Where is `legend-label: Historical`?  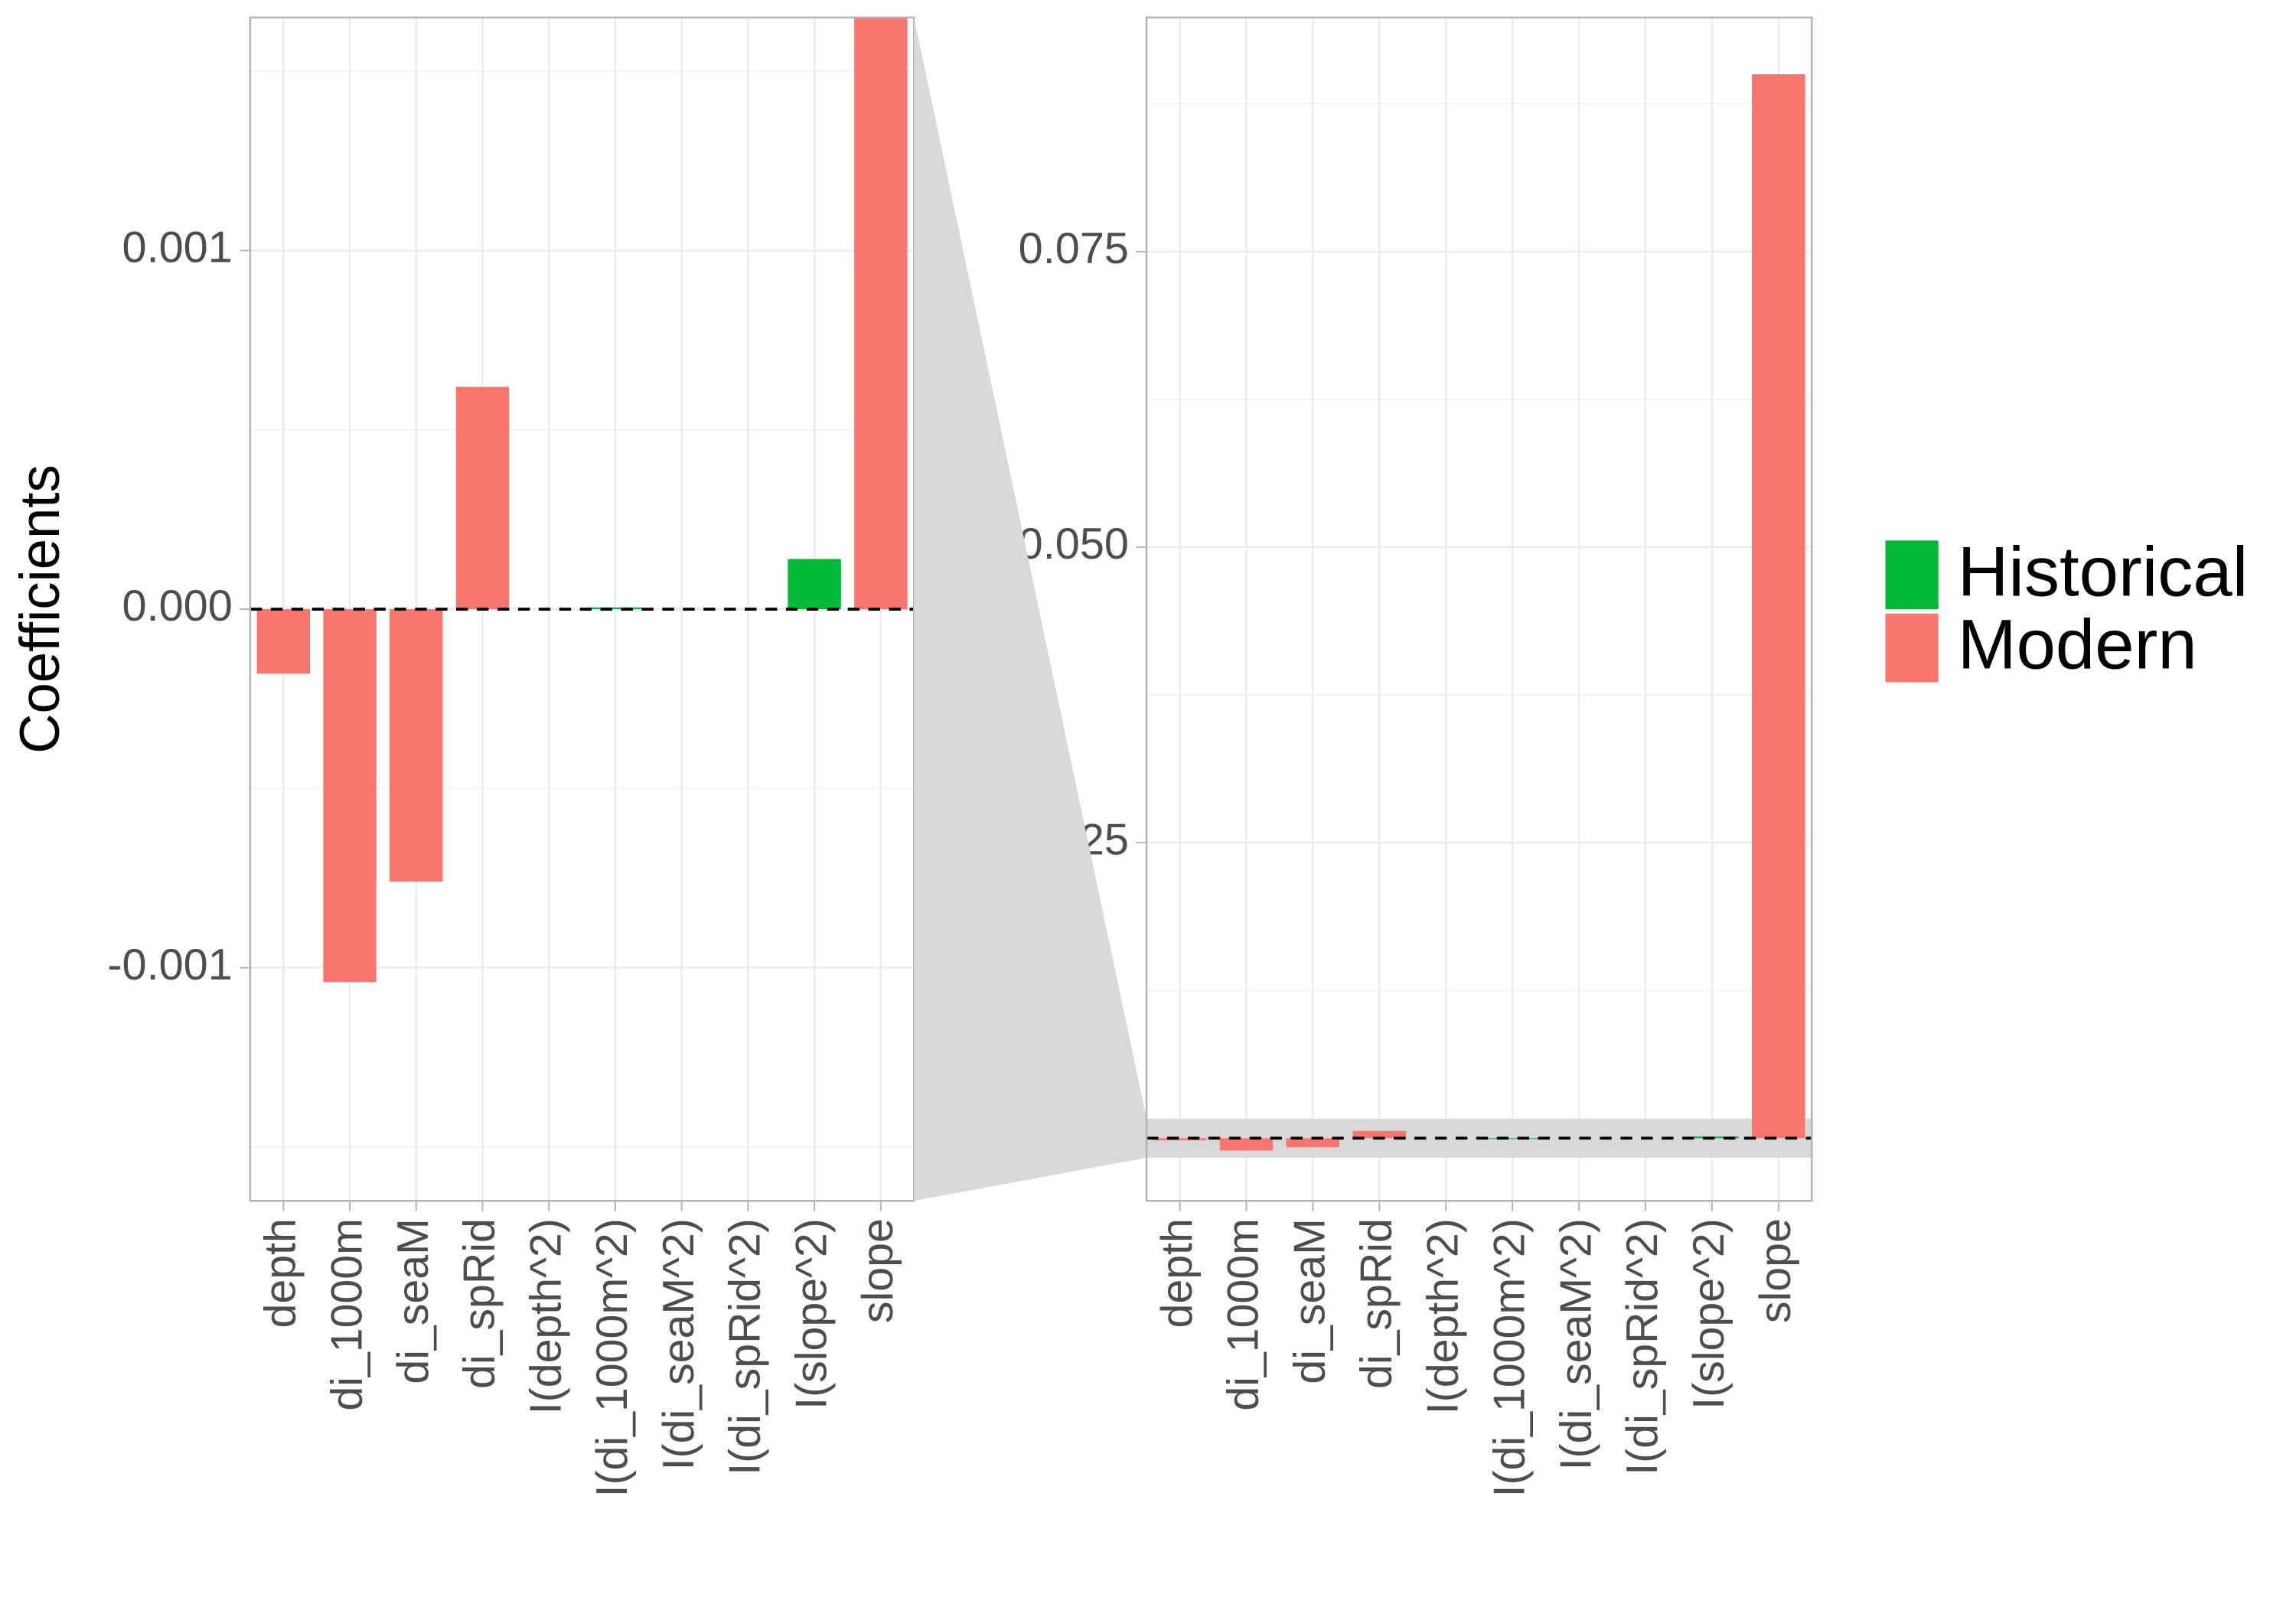
legend-label: Historical is located at coordinates (2103, 572).